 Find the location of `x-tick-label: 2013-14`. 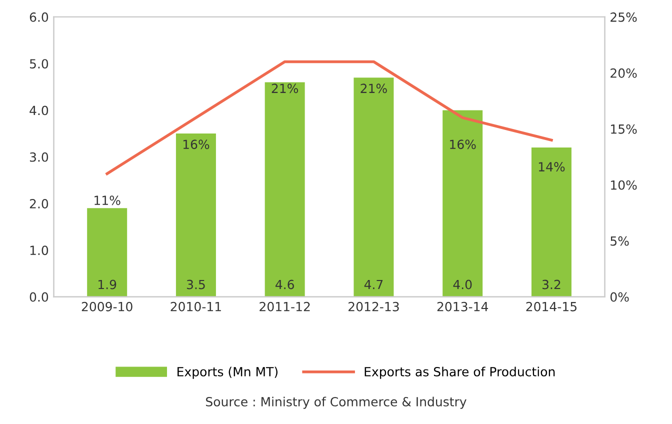

x-tick-label: 2013-14 is located at coordinates (462, 307).